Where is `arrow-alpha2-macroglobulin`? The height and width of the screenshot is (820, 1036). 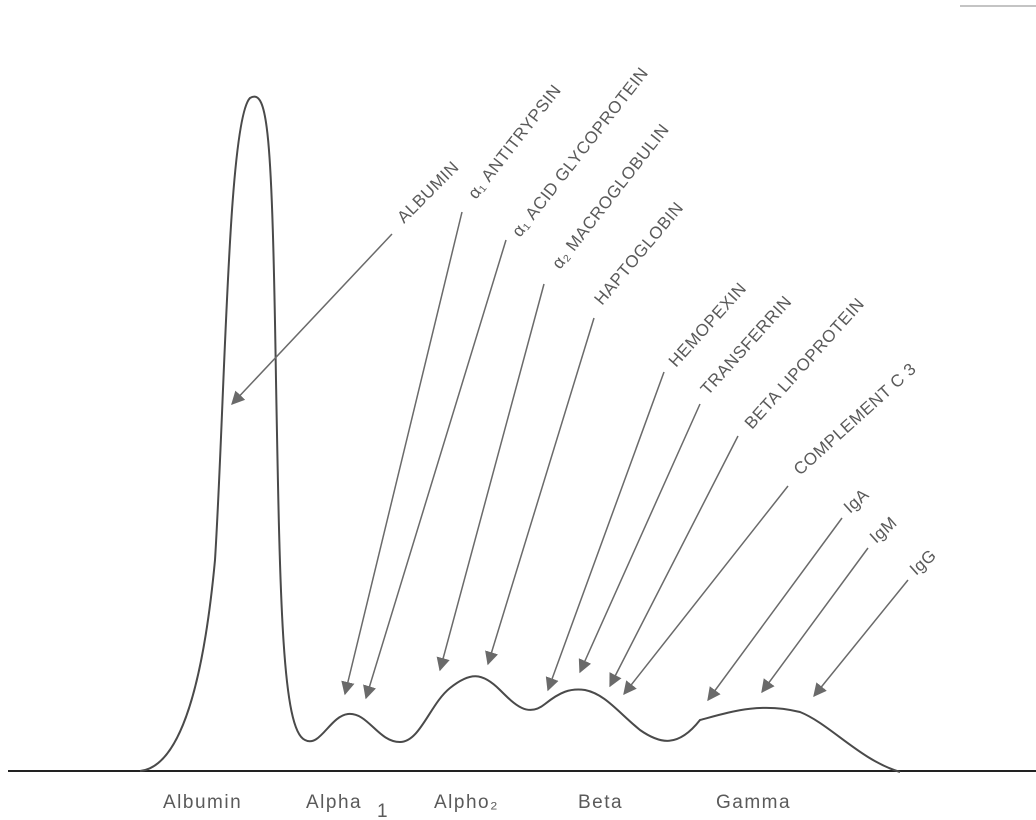
arrow-alpha2-macroglobulin is located at coordinates (490, 477).